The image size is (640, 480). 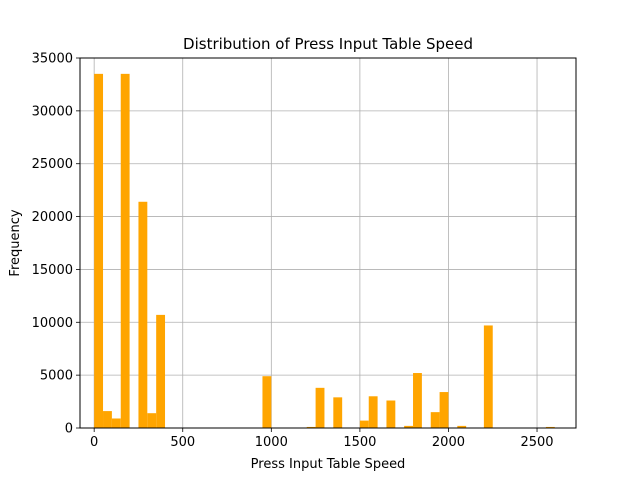 I want to click on x-tick-label: 500, so click(x=182, y=442).